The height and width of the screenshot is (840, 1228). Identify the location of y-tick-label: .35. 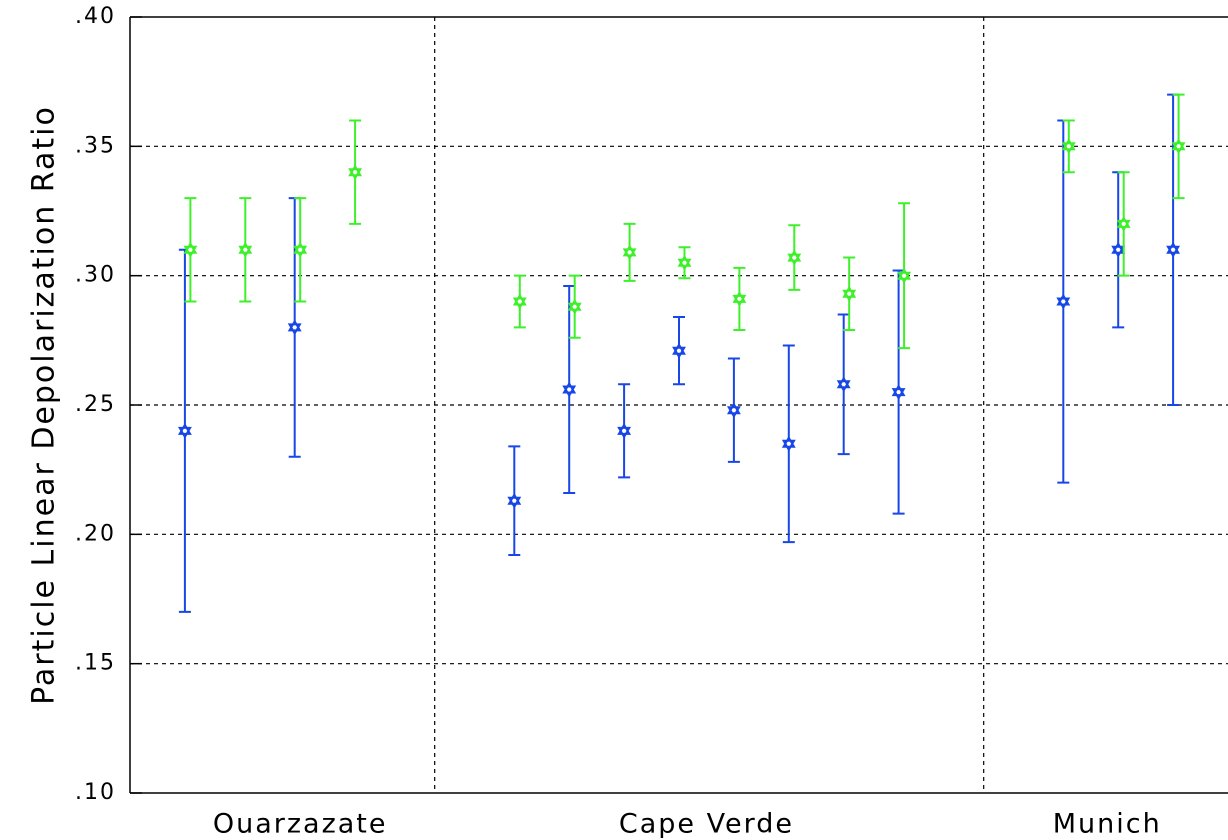
(95, 145).